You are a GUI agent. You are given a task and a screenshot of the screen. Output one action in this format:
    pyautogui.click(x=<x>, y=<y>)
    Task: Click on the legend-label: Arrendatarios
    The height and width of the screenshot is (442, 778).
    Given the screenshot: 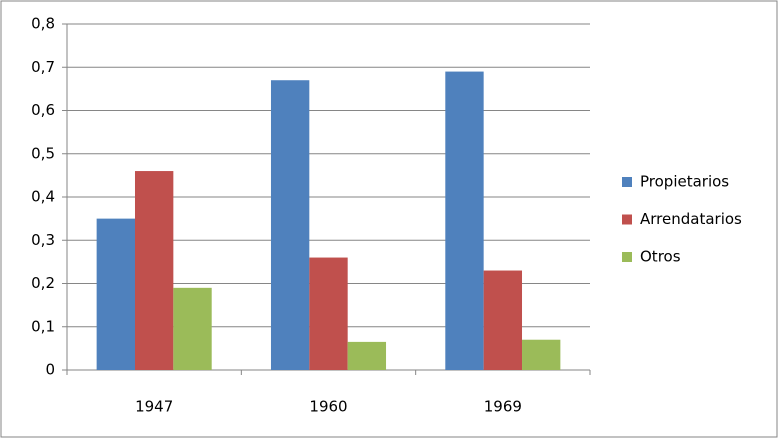 What is the action you would take?
    pyautogui.click(x=691, y=219)
    